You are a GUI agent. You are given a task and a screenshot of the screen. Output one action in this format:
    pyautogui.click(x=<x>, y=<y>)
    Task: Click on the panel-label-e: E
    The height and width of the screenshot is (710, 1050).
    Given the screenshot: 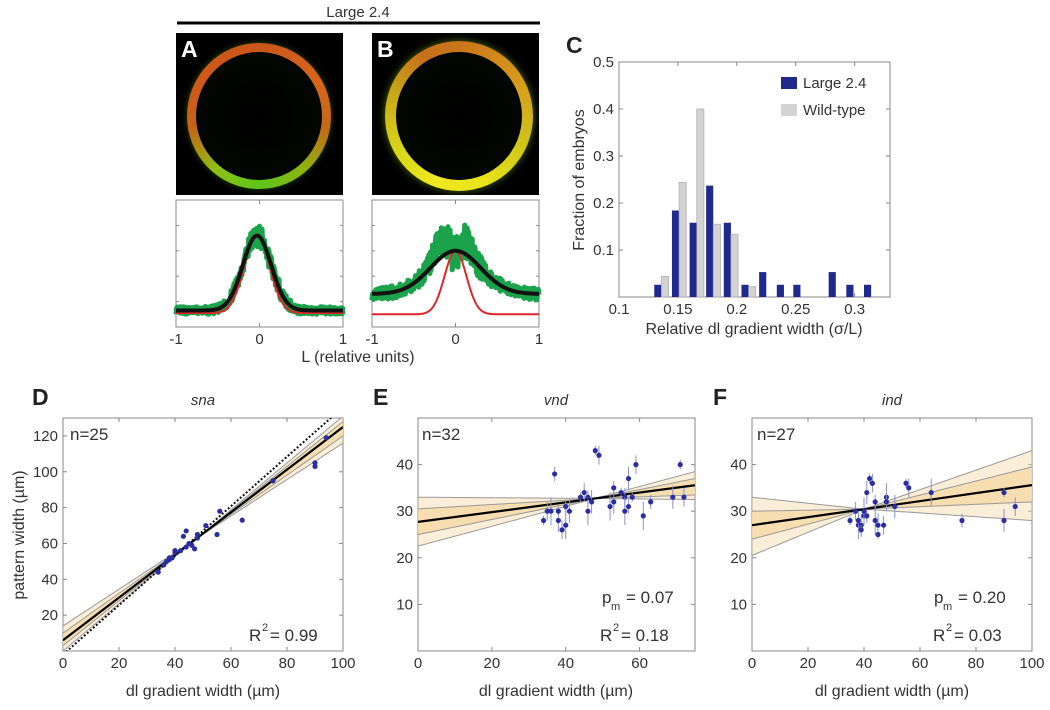 What is the action you would take?
    pyautogui.click(x=381, y=397)
    